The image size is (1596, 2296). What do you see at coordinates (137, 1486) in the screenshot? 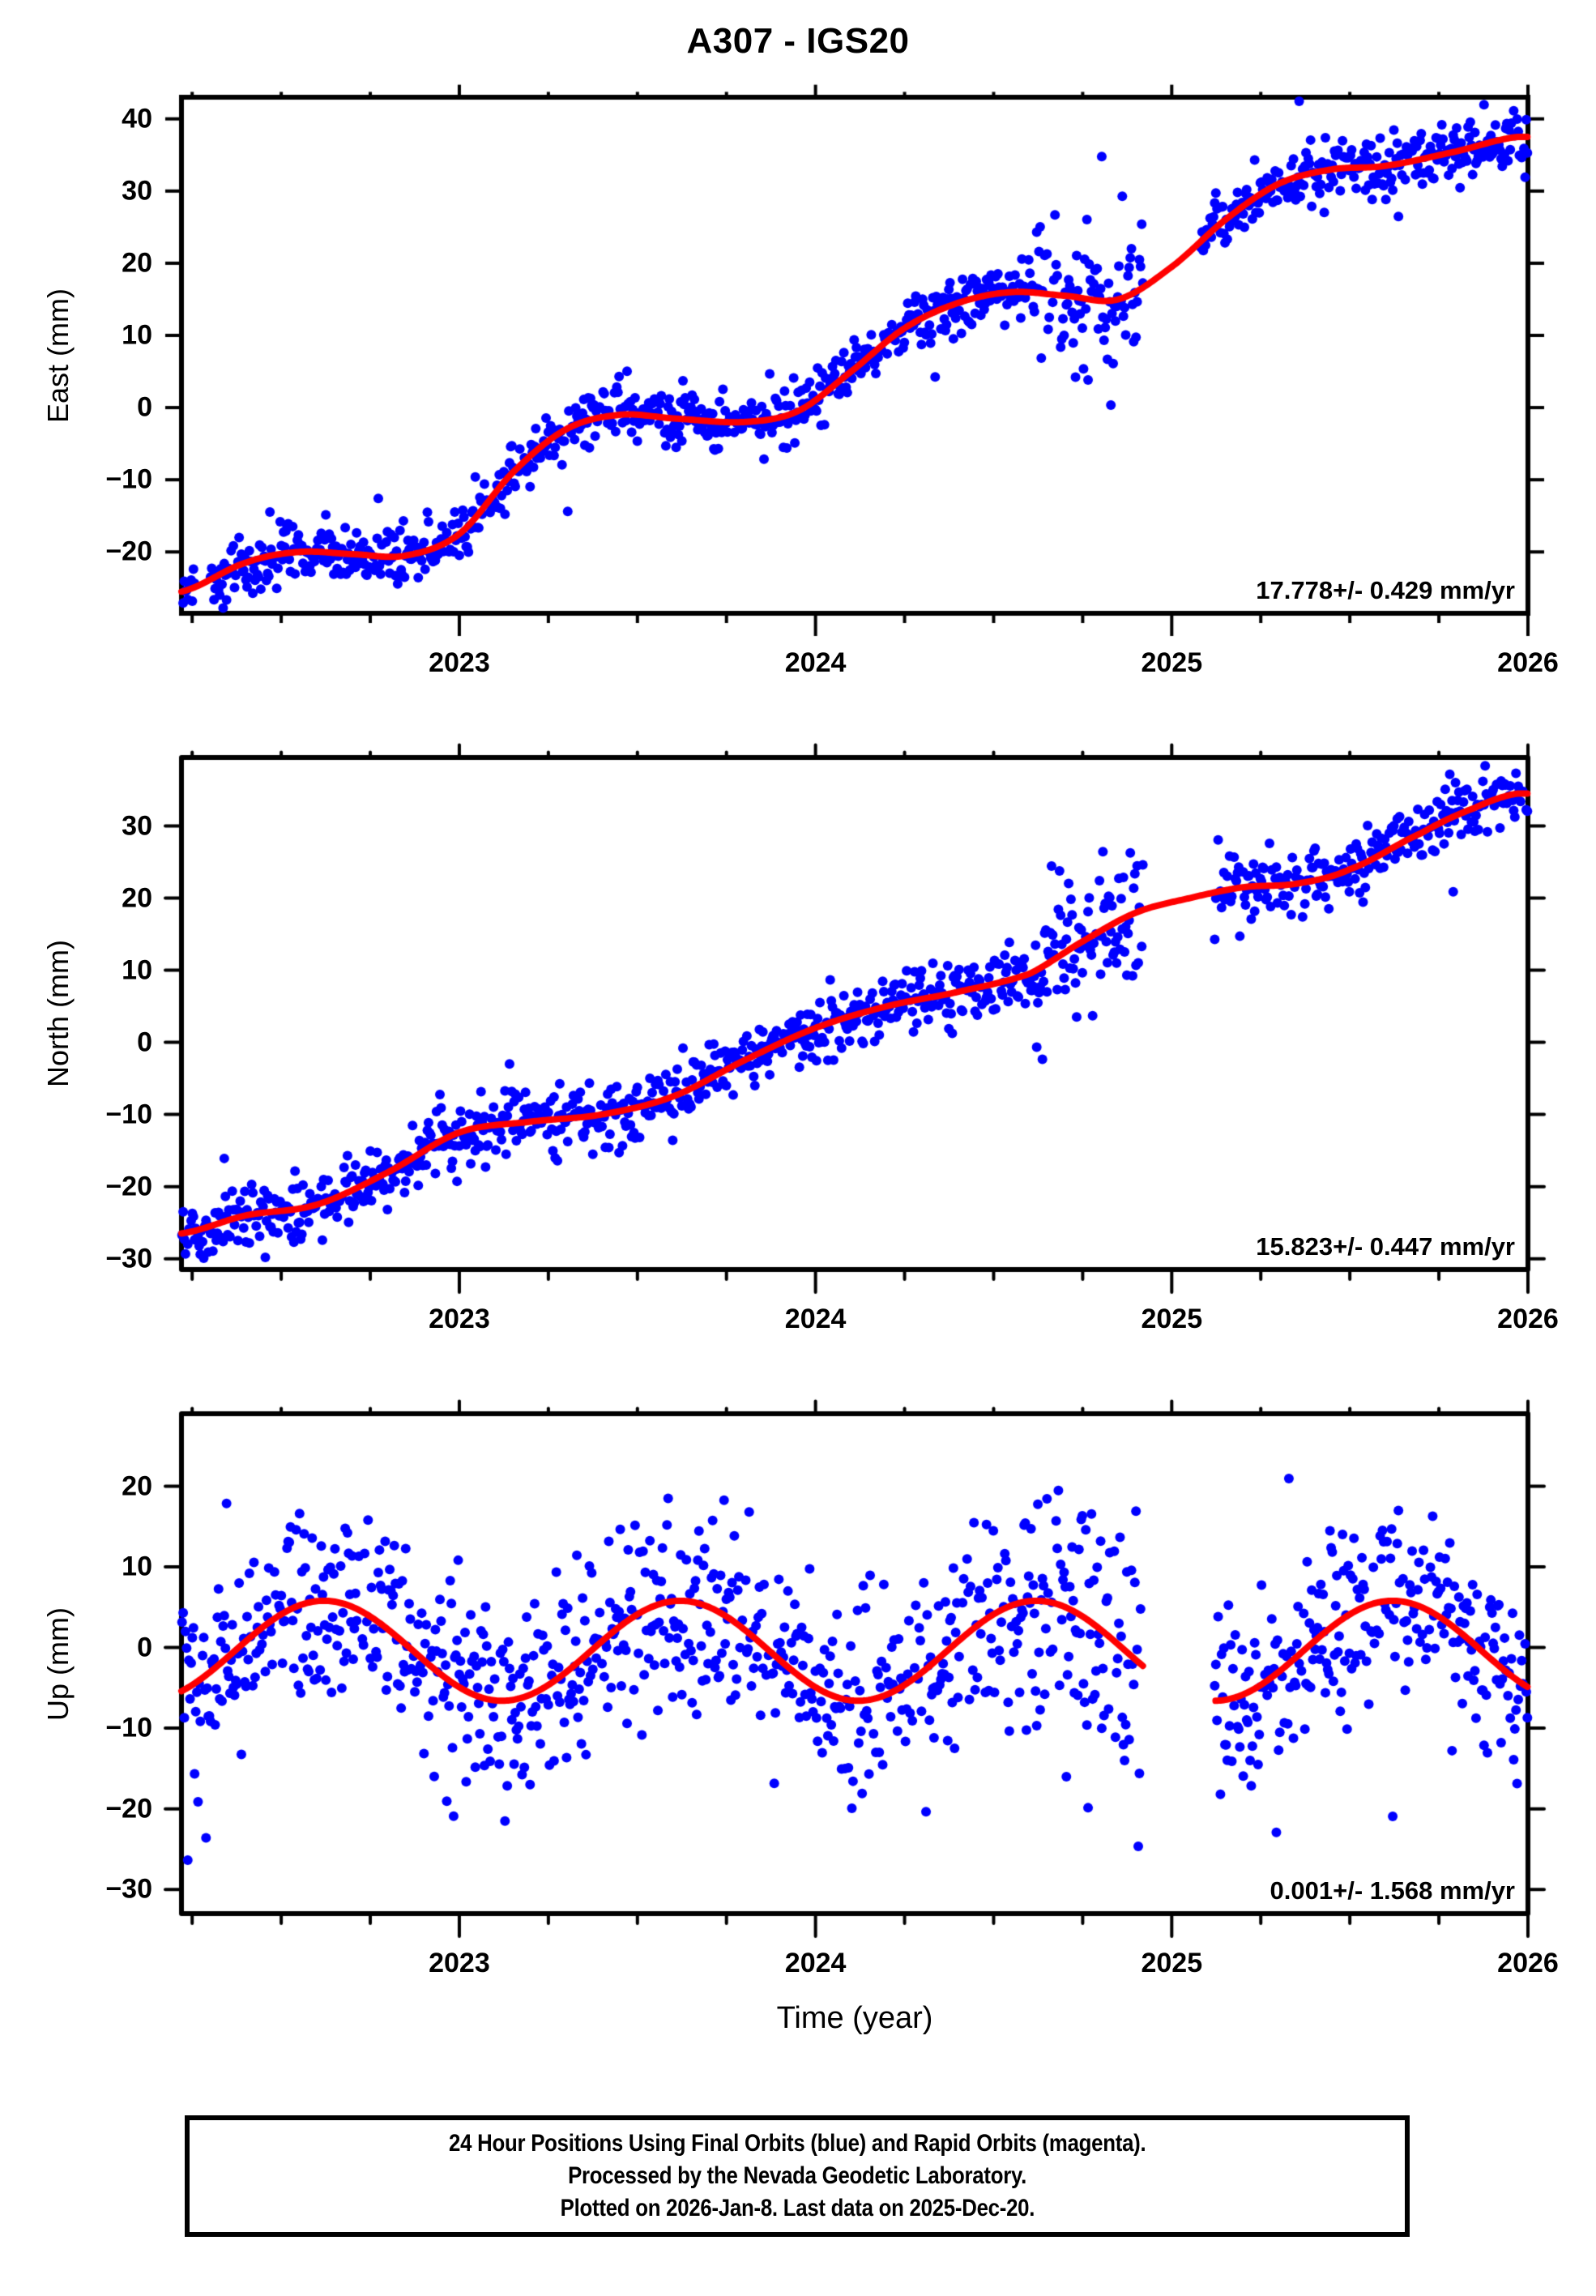
I see `up-y-tick-20: 20` at bounding box center [137, 1486].